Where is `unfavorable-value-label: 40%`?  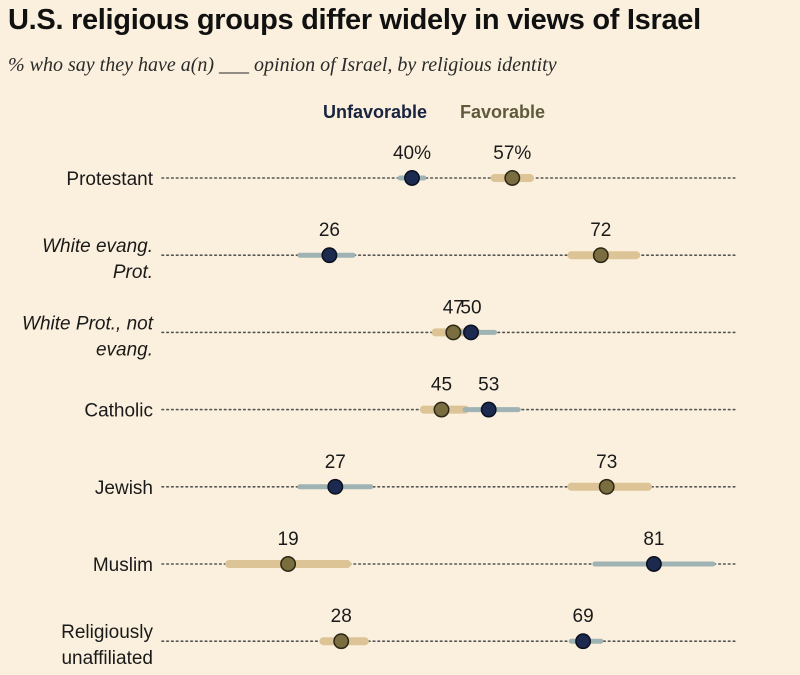 unfavorable-value-label: 40% is located at coordinates (412, 153).